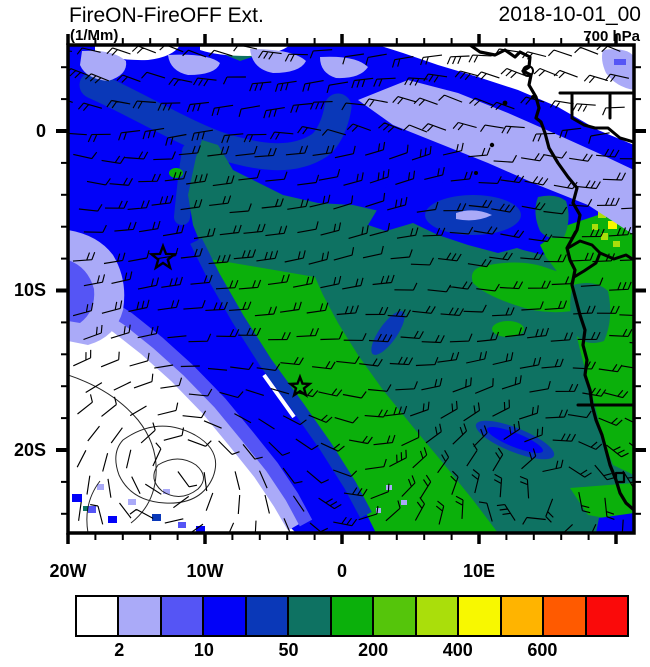 The width and height of the screenshot is (650, 667). I want to click on x-tick-label-10e: 10E, so click(479, 571).